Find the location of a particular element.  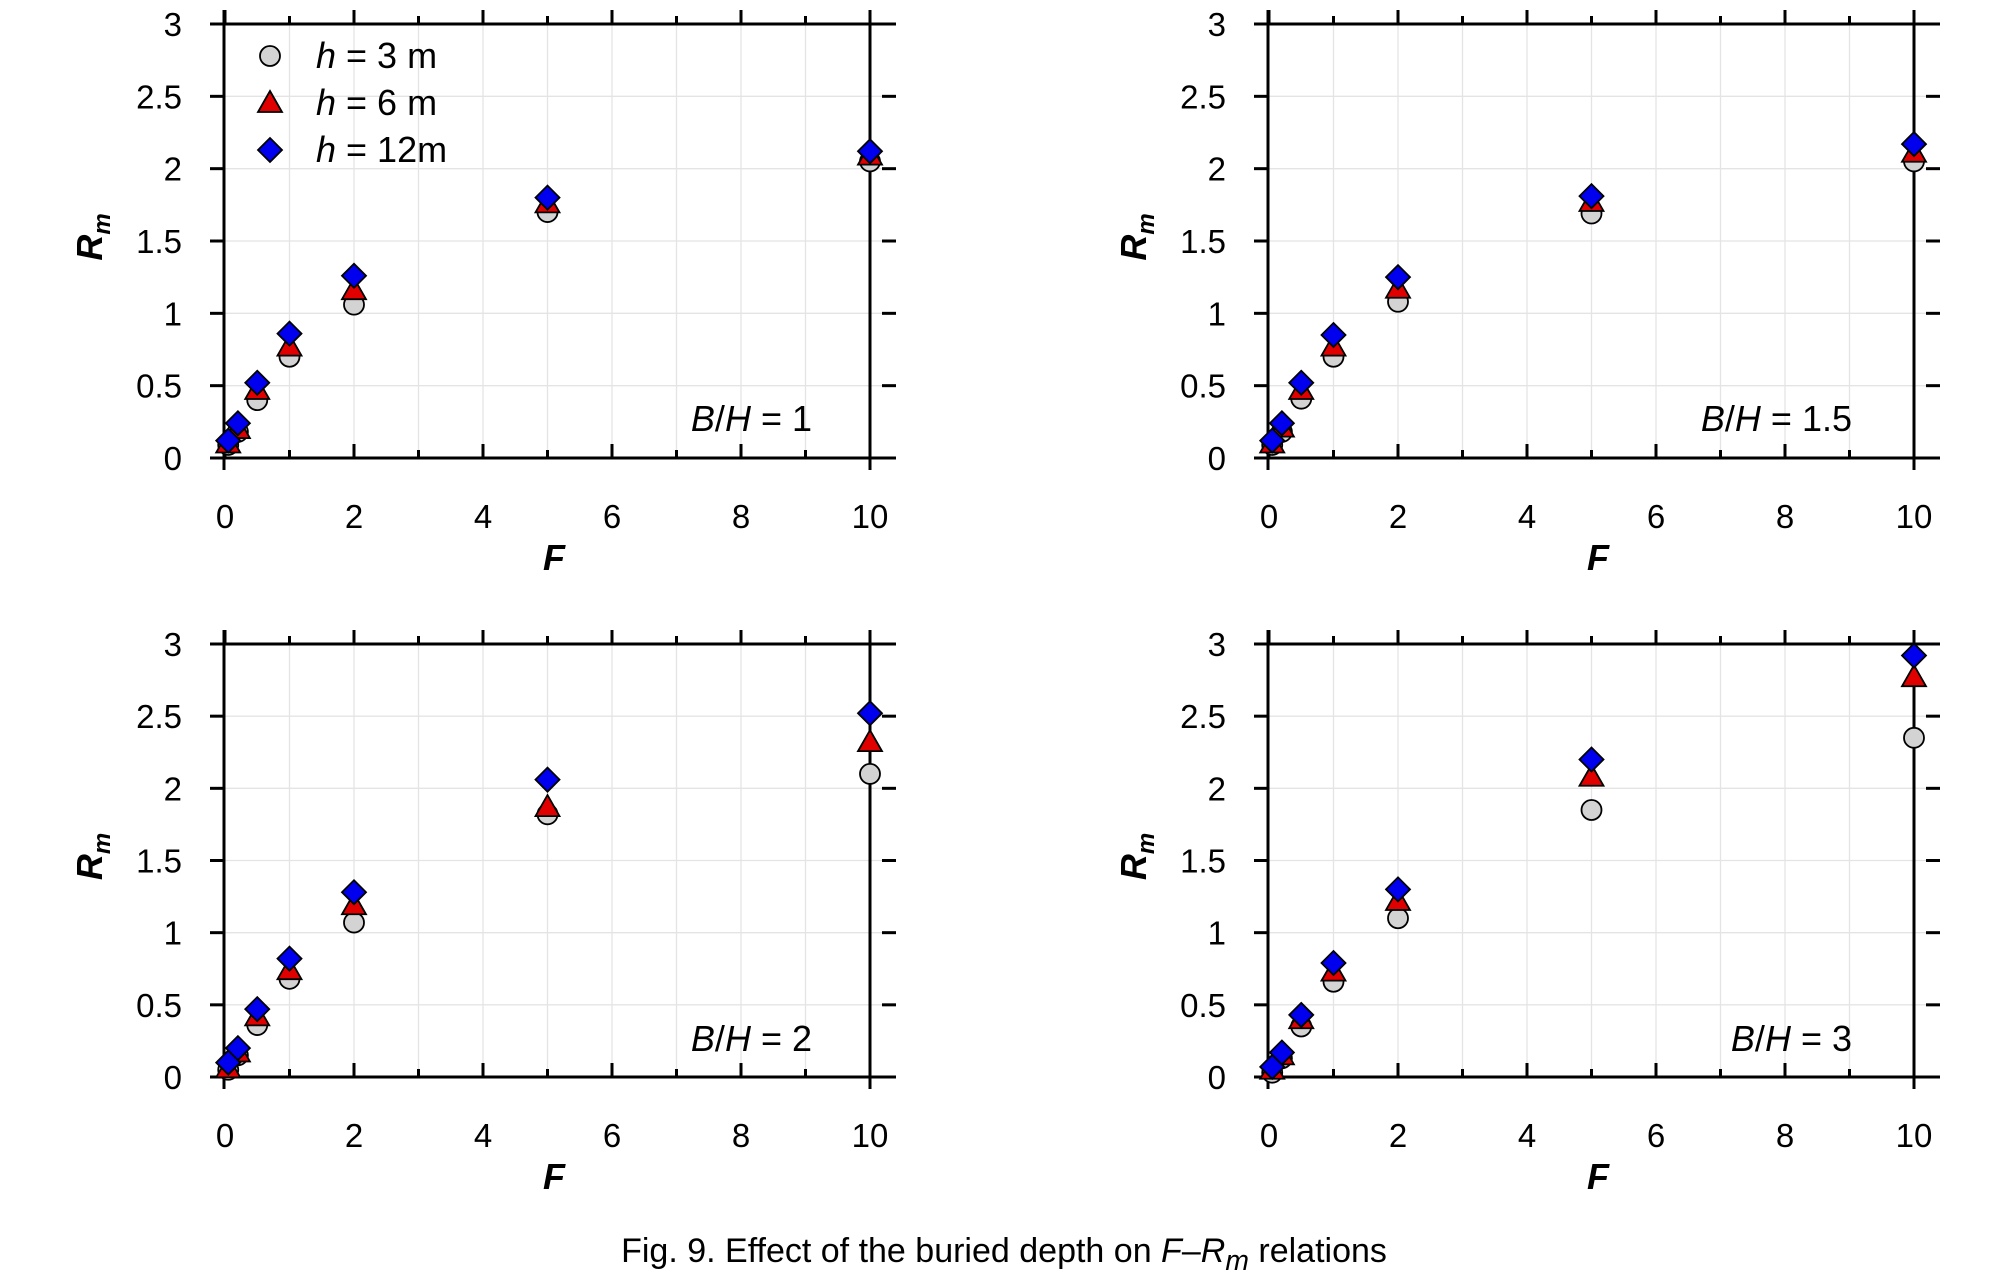

legend-label: h = 3 m is located at coordinates (376, 55).